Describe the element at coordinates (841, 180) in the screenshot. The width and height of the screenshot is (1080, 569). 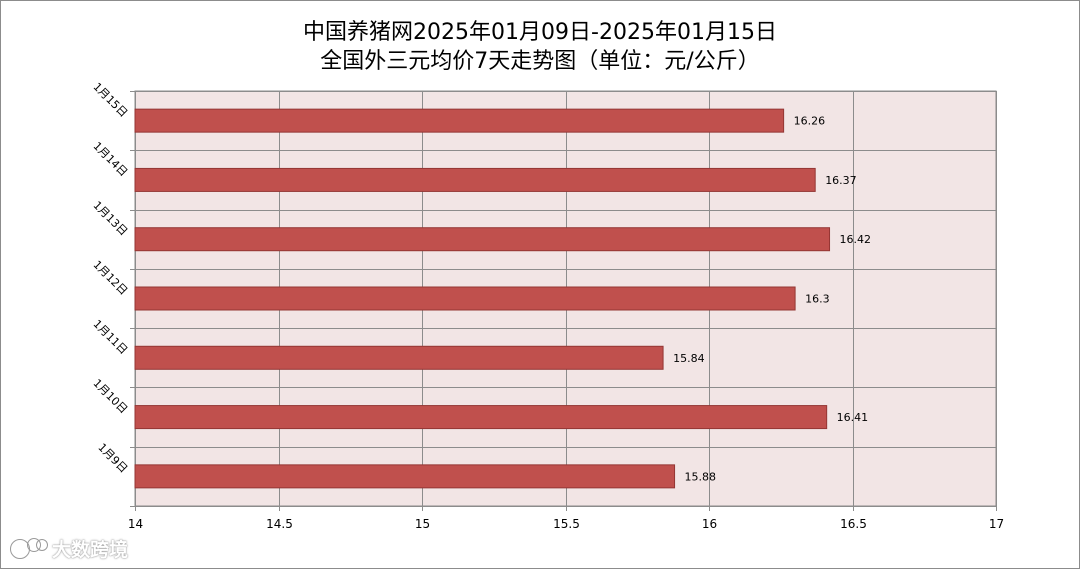
I see `data-label: 16.37` at that location.